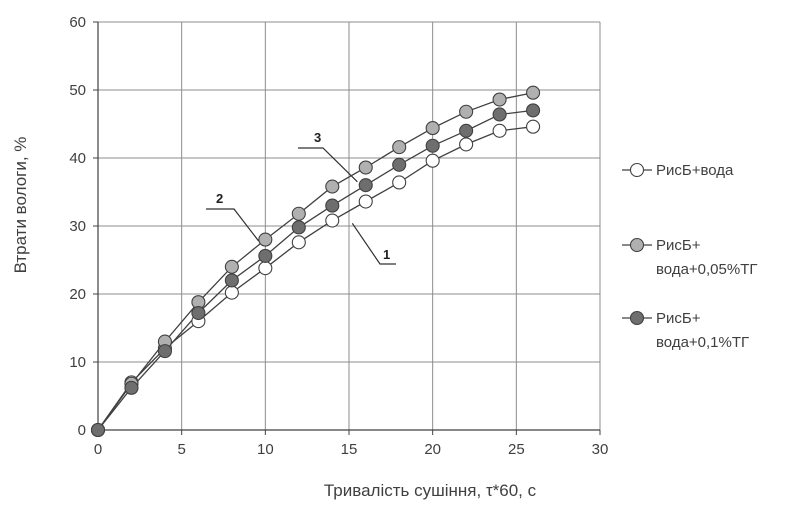 This screenshot has height=509, width=802. I want to click on x-tick-label: 10, so click(265, 449).